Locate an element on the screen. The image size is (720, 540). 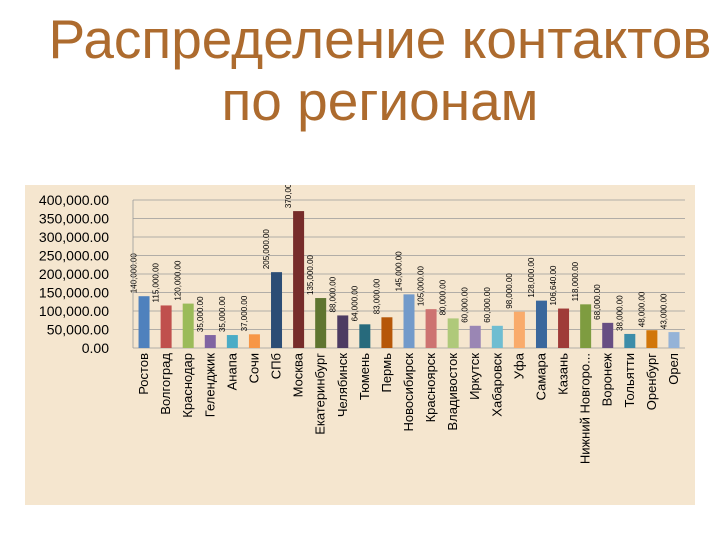
x-tick-label: Екатеринбург is located at coordinates (320, 394).